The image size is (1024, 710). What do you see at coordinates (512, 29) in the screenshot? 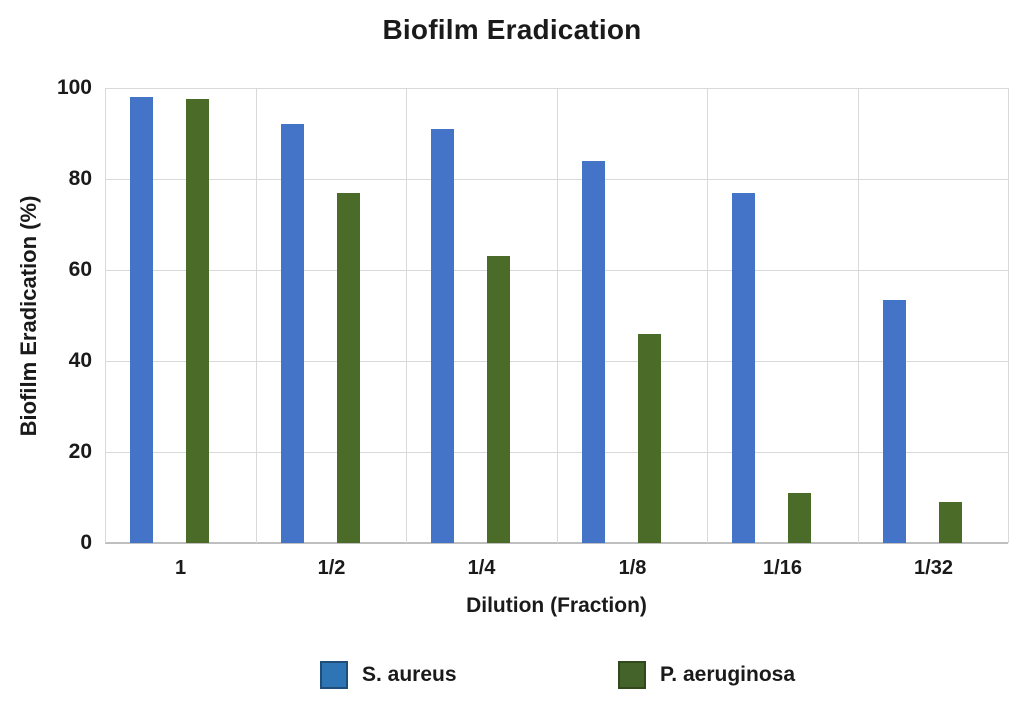
I see `chart-title: Biofilm Eradication` at bounding box center [512, 29].